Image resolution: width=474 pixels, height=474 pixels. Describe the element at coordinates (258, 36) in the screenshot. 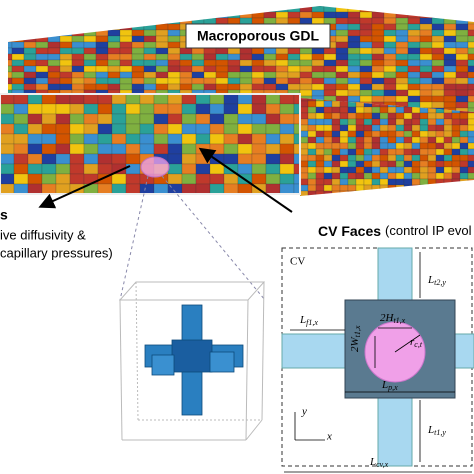

I see `title: Macroporous GDL` at that location.